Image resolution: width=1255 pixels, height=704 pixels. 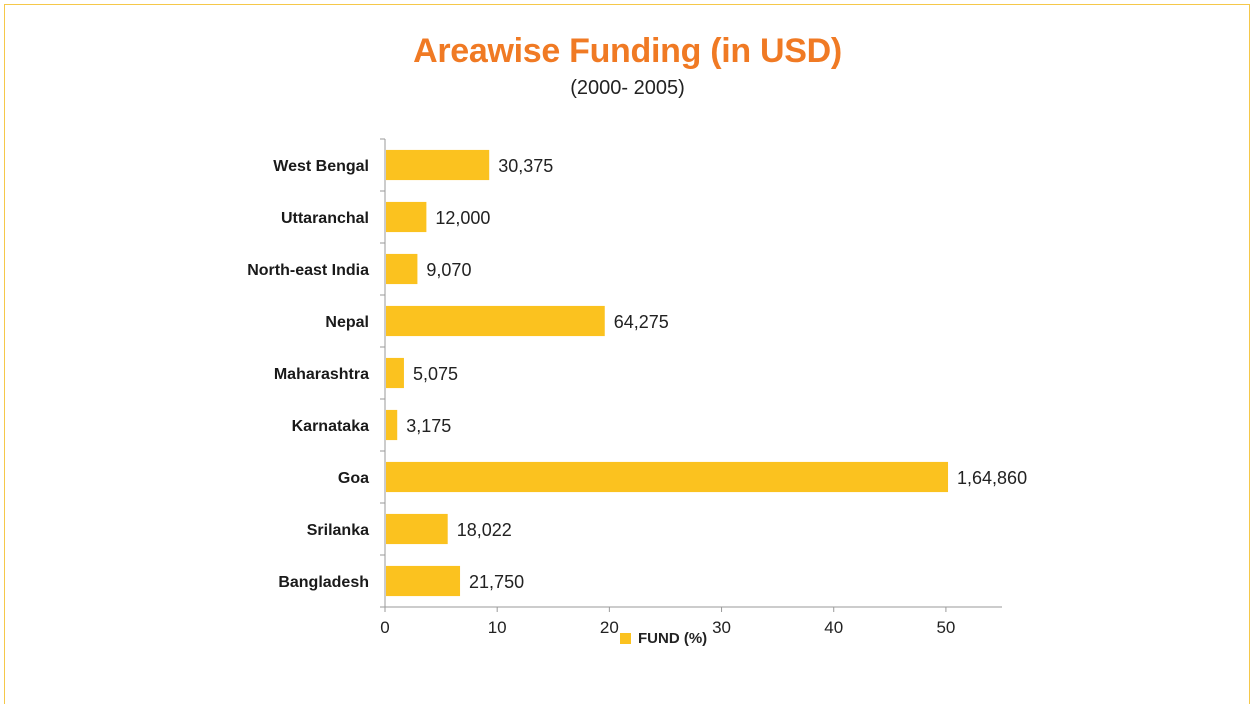 I want to click on data-label: 18,022, so click(x=484, y=530).